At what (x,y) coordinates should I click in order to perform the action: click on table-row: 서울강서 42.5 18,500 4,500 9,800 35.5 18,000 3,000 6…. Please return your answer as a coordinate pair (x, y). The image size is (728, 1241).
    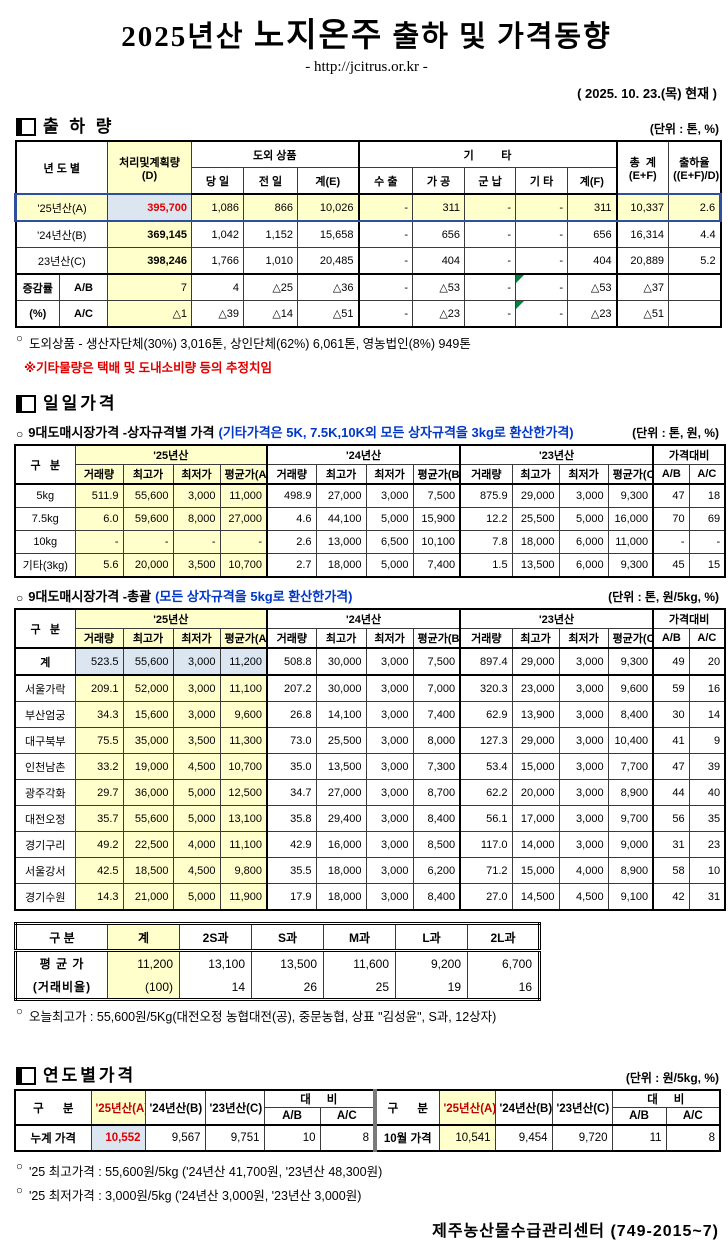
    Looking at the image, I should click on (370, 870).